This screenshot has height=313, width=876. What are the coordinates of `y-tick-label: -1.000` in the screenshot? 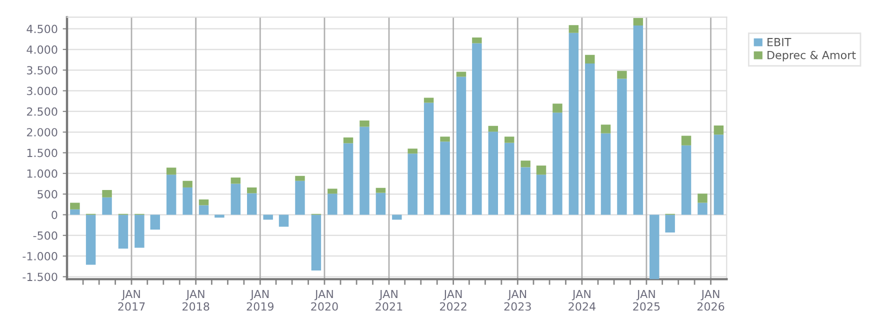 It's located at (40, 256).